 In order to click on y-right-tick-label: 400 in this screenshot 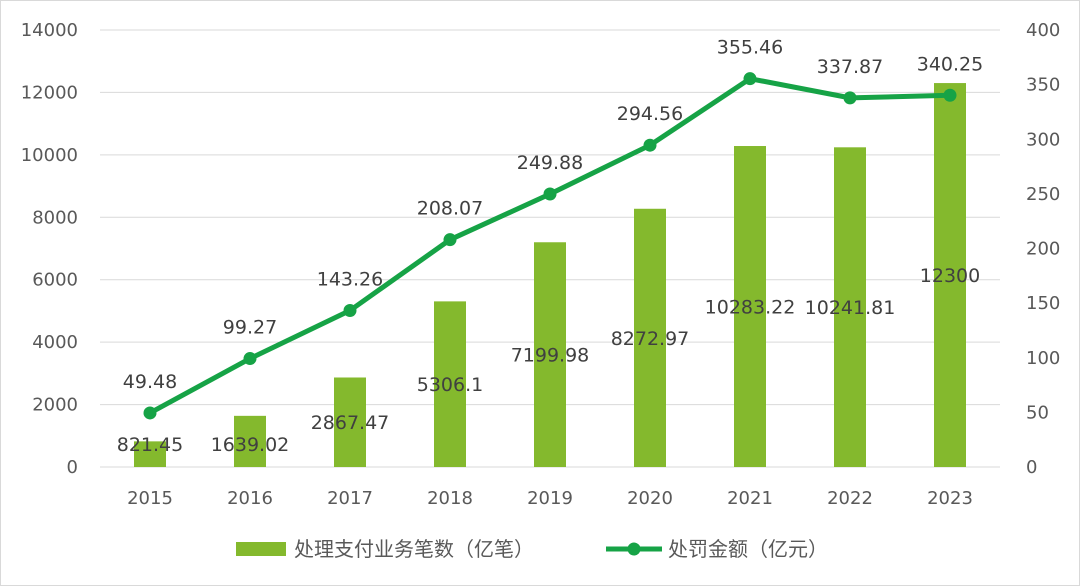, I will do `click(1043, 30)`.